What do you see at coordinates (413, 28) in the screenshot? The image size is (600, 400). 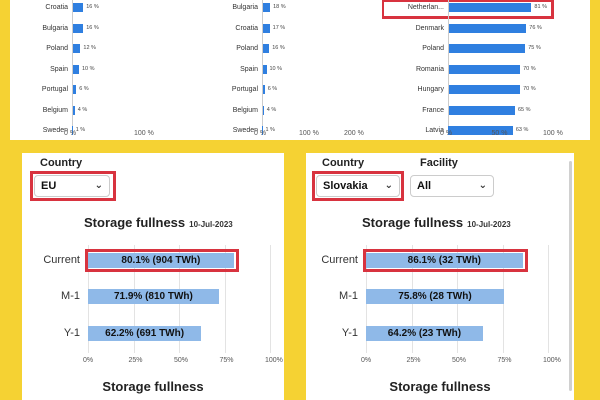 I see `bar-row: Denmark` at bounding box center [413, 28].